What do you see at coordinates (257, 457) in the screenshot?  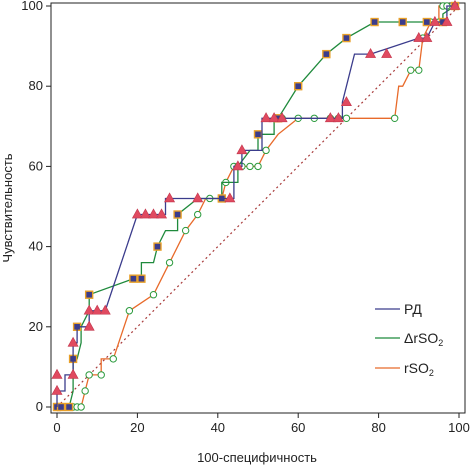 I see `x-axis-label: 100-специфичность` at bounding box center [257, 457].